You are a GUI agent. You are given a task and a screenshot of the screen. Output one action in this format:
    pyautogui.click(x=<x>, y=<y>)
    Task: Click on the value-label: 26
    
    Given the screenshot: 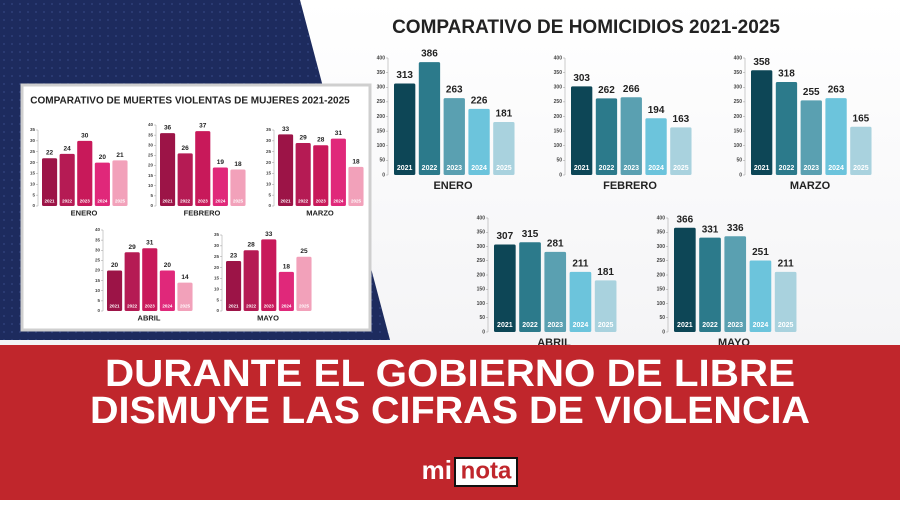 What is the action you would take?
    pyautogui.click(x=186, y=148)
    